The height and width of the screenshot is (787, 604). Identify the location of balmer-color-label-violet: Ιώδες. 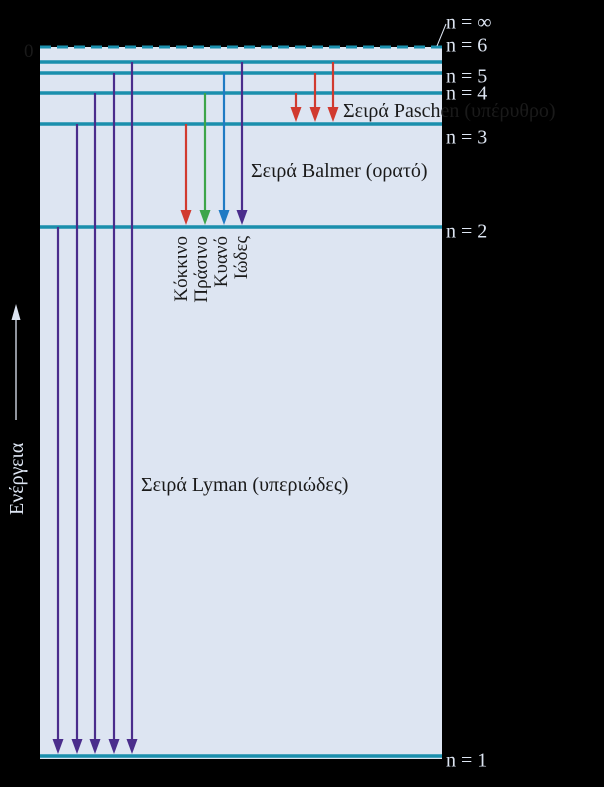
(241, 258).